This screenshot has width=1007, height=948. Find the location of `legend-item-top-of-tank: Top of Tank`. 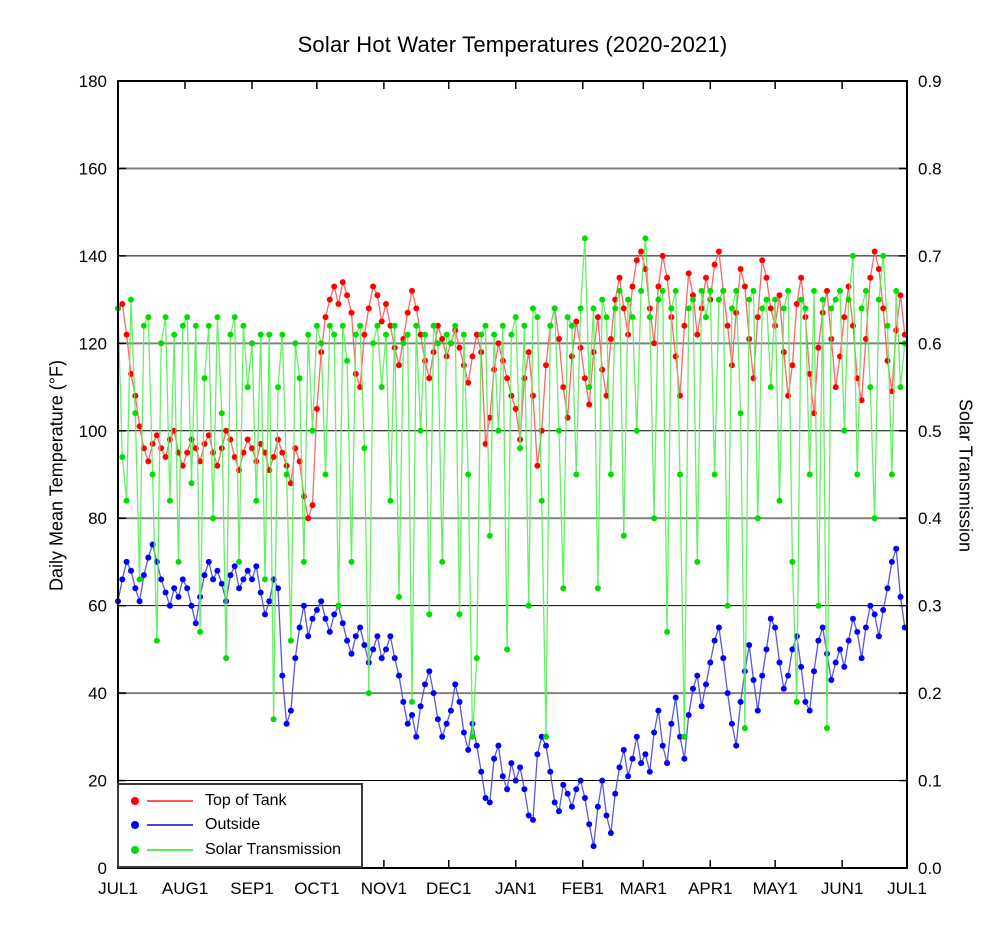

legend-item-top-of-tank: Top of Tank is located at coordinates (246, 801).